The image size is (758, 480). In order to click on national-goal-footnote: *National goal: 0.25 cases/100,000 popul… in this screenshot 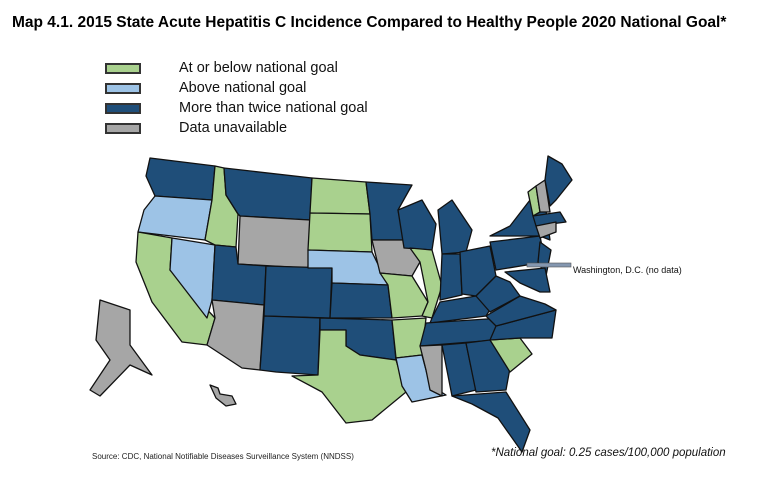, I will do `click(608, 453)`.